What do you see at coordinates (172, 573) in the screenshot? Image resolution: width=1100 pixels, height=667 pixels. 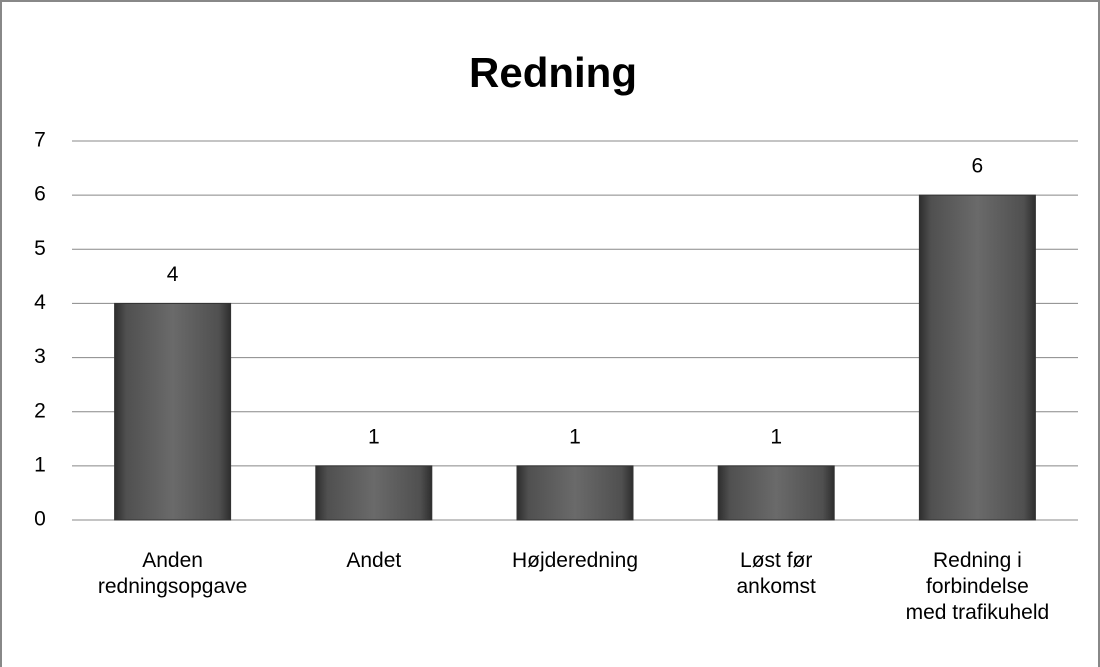 I see `x-tick-label: Anden redningsopgave` at bounding box center [172, 573].